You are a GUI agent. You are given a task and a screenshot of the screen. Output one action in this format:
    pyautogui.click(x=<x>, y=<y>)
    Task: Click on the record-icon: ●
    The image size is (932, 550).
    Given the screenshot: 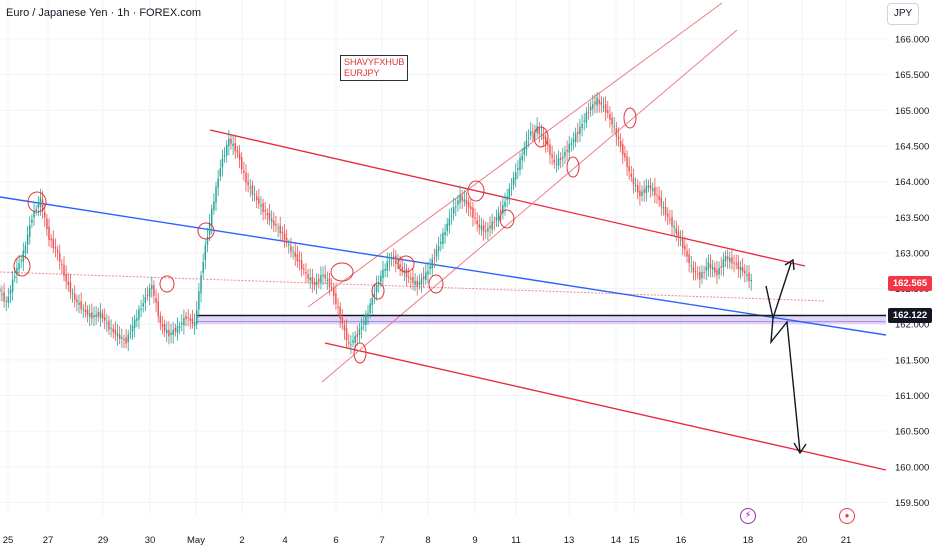 What is the action you would take?
    pyautogui.click(x=847, y=516)
    